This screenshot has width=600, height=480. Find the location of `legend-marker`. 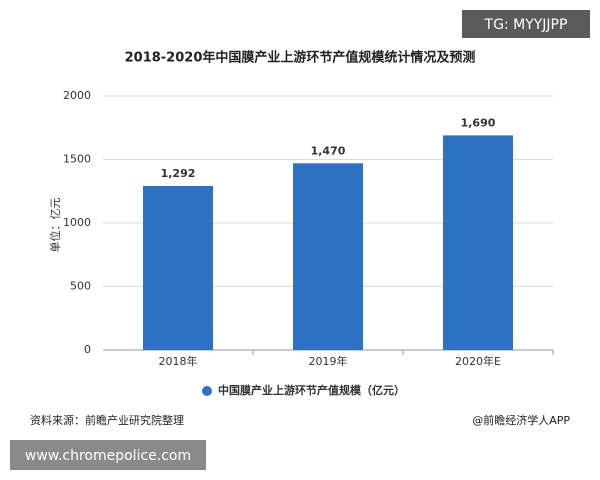

legend-marker is located at coordinates (207, 391).